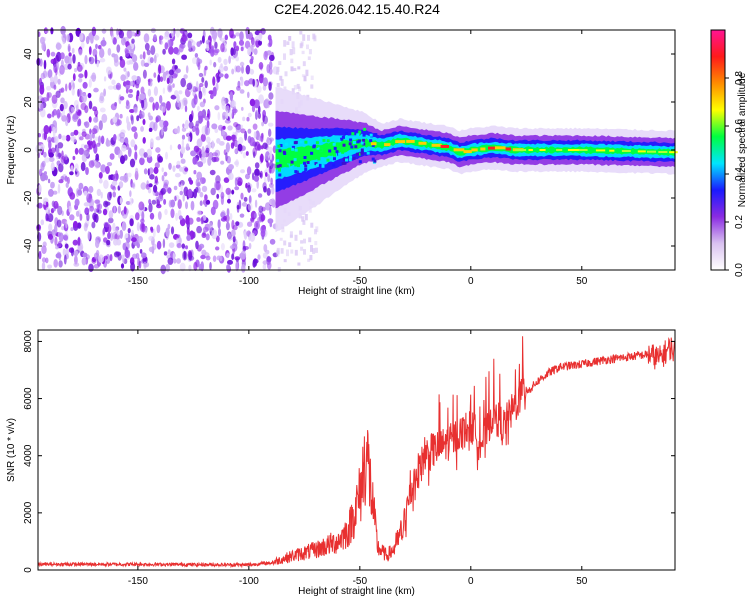 This screenshot has height=600, width=750. Describe the element at coordinates (28, 197) in the screenshot. I see `heatmap-y-tick-label: -20` at that location.